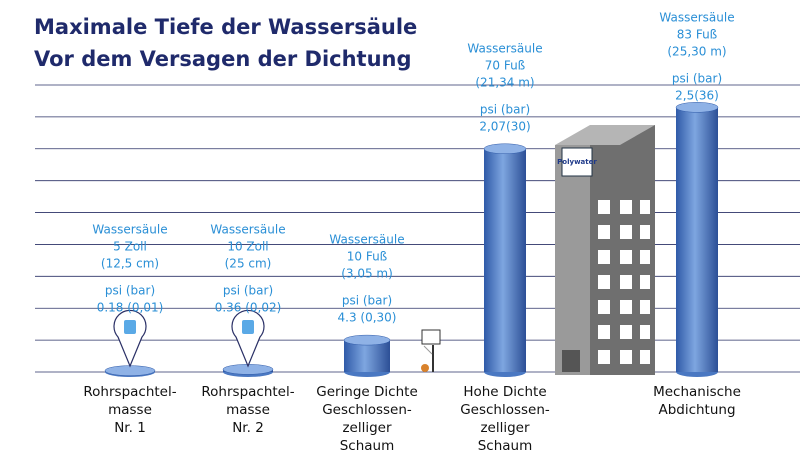 This screenshot has height=464, width=805. Describe the element at coordinates (223, 59) in the screenshot. I see `chart-title: Vor dem Versagen der Dichtung` at that location.